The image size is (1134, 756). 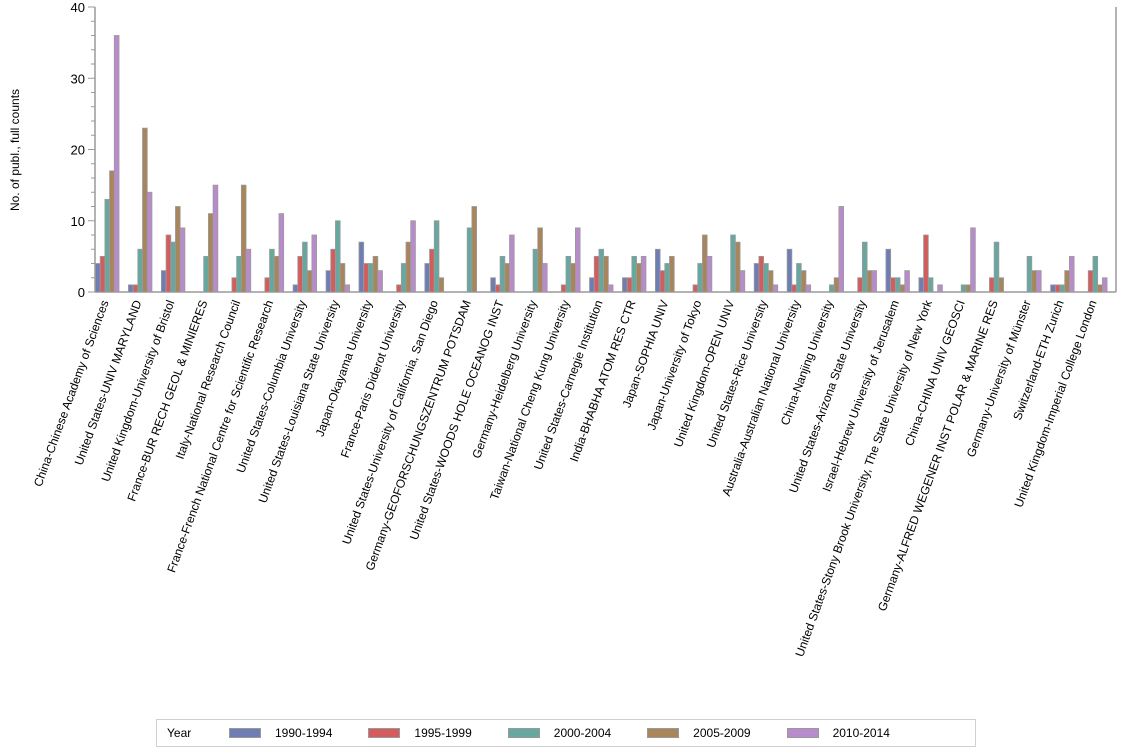 I want to click on x-tick-label: United States-Rice University, so click(x=737, y=373).